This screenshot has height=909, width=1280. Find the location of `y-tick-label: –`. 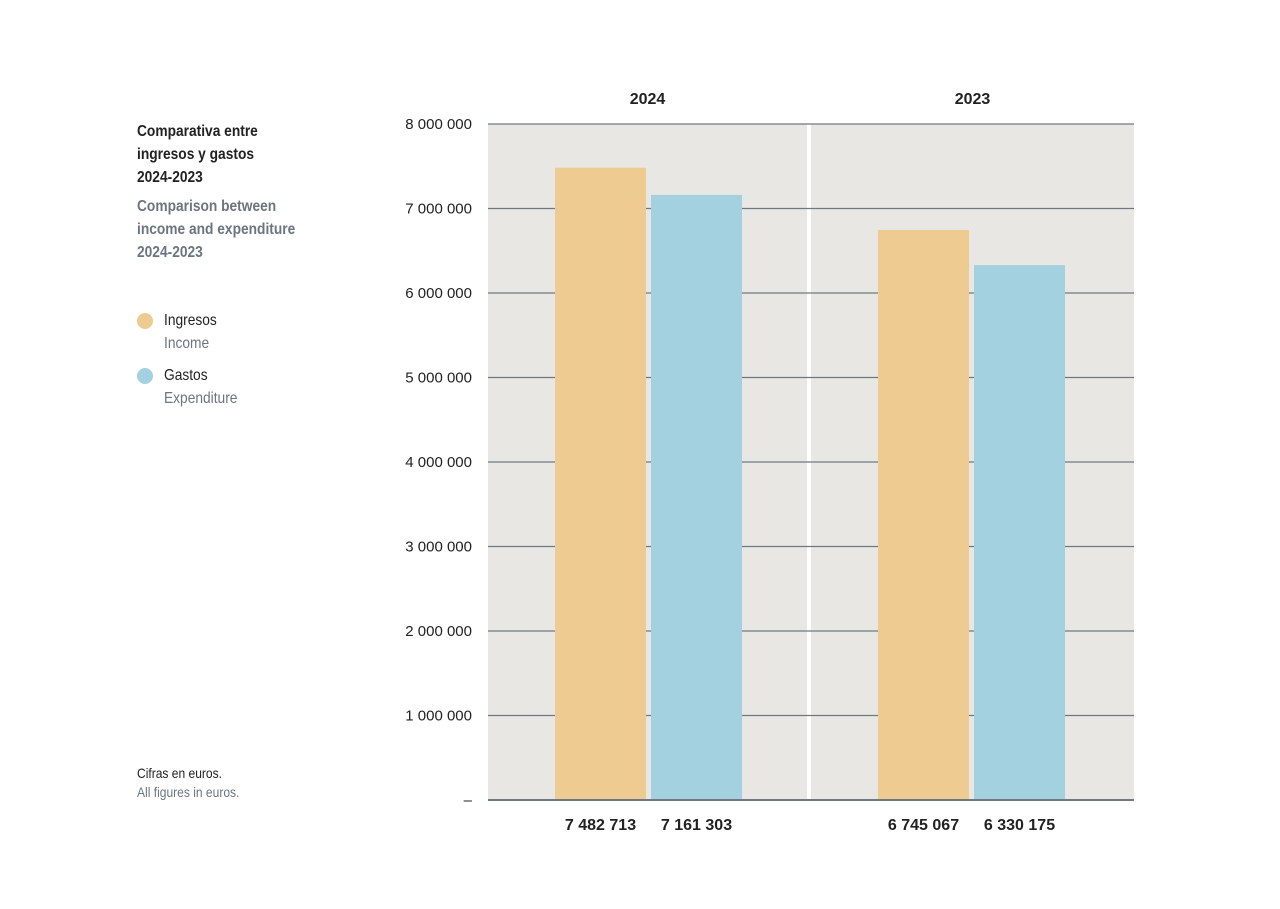

y-tick-label: – is located at coordinates (468, 800).